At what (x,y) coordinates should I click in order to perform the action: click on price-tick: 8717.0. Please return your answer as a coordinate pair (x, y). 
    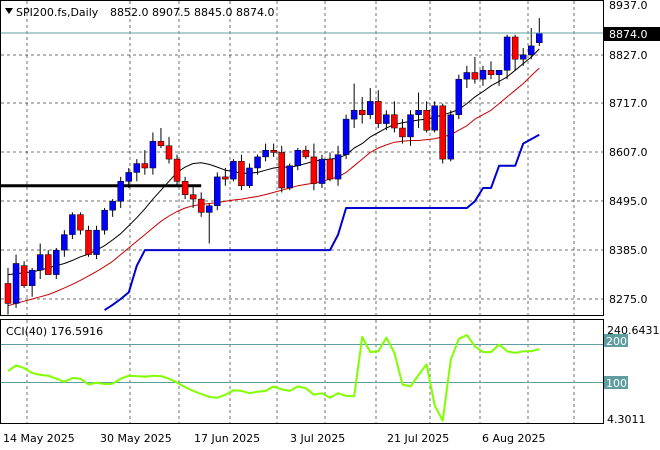
    Looking at the image, I should click on (628, 103).